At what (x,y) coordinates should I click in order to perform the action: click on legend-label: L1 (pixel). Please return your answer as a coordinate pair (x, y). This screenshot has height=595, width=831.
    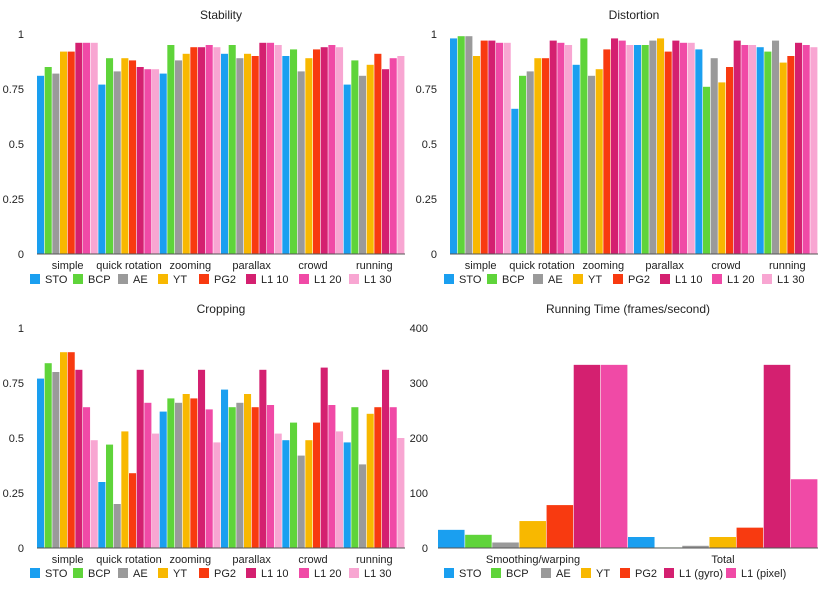
    Looking at the image, I should click on (763, 574).